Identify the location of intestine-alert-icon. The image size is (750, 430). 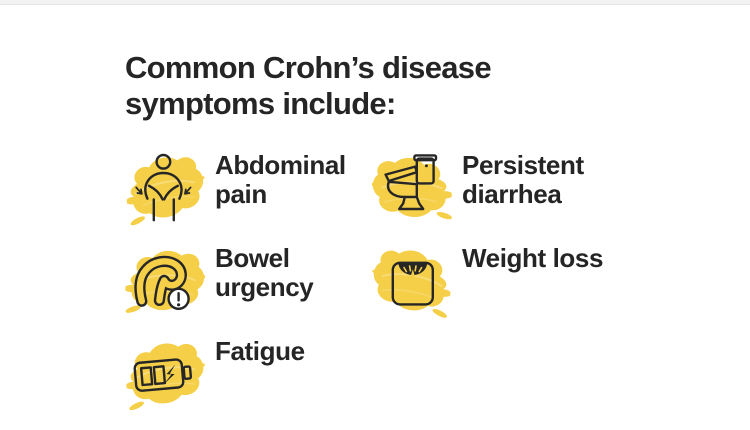
(165, 282).